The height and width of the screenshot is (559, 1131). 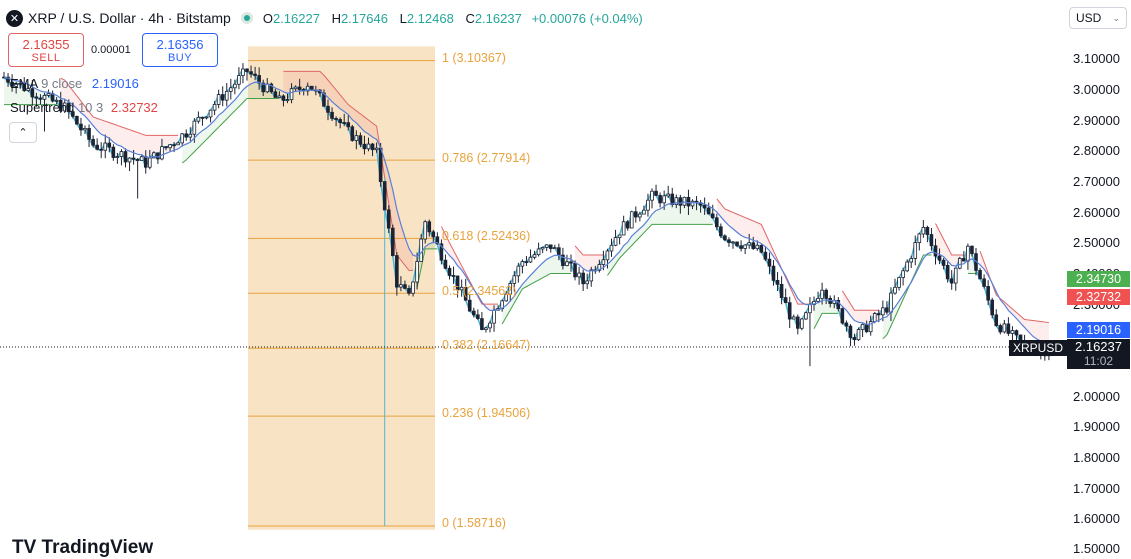 What do you see at coordinates (42, 107) in the screenshot?
I see `supertrend-name: Supertrend` at bounding box center [42, 107].